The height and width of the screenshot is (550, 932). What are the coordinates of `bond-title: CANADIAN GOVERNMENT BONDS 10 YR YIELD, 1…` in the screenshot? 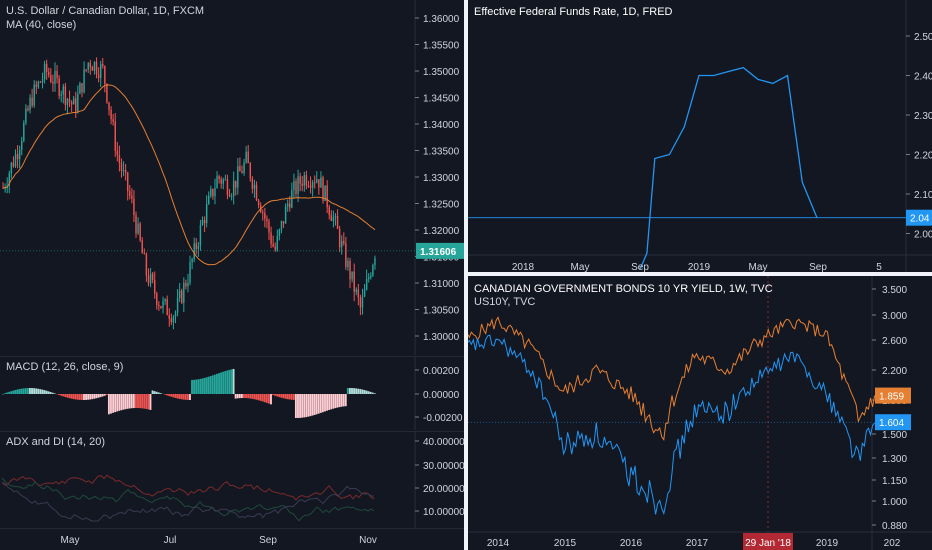 It's located at (623, 289).